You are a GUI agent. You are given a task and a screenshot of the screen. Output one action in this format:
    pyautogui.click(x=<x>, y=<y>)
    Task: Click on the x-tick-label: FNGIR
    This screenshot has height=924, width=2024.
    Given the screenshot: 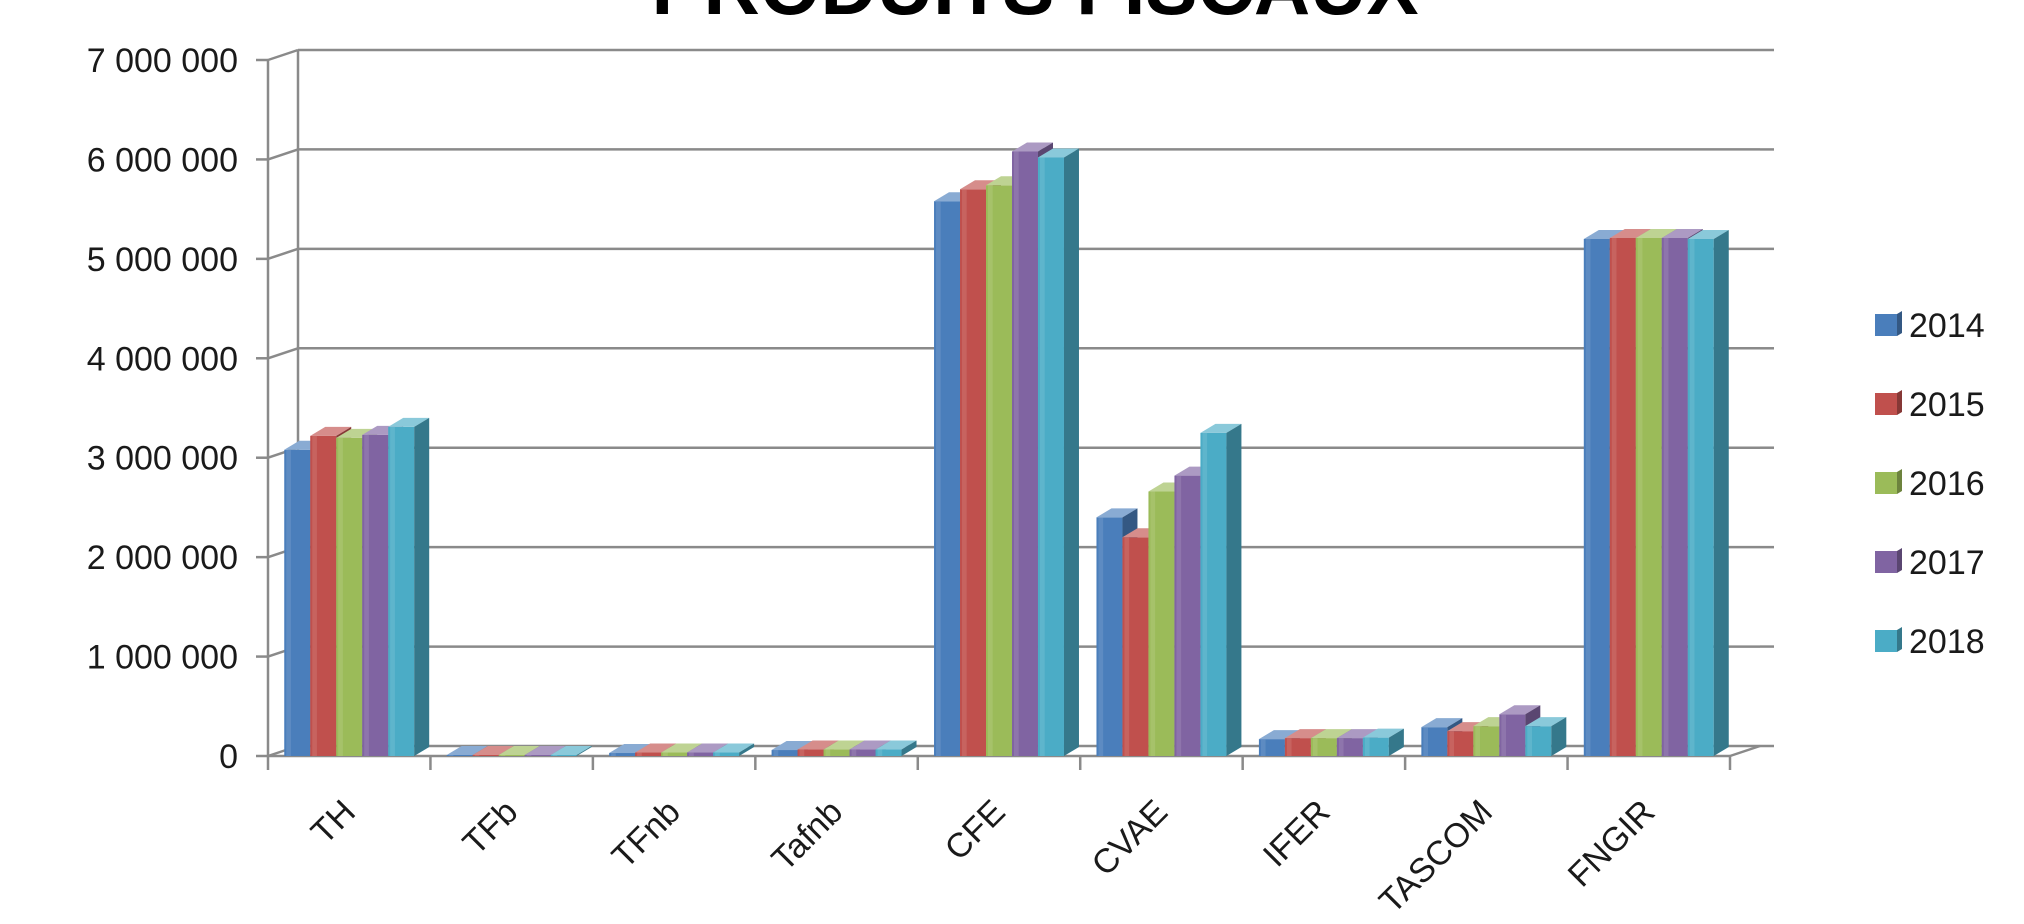 What is the action you would take?
    pyautogui.click(x=1612, y=844)
    